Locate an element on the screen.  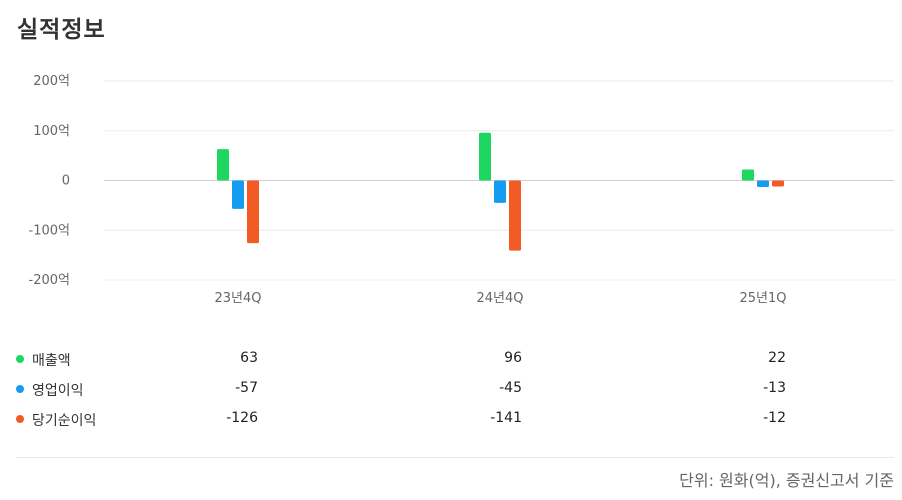
y-tick-label: 200억 is located at coordinates (51, 81).